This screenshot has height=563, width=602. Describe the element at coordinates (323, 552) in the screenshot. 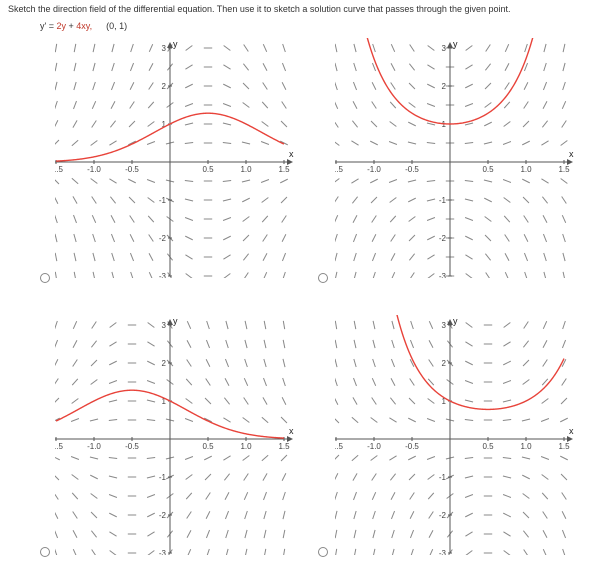

I see `radio-option-d` at that location.